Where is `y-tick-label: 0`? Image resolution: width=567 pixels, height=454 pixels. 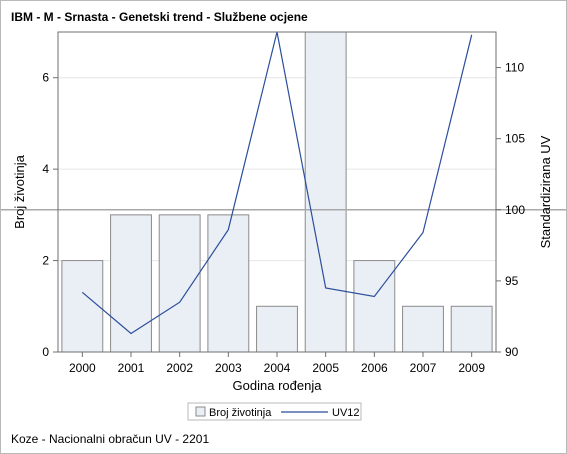
y-tick-label: 0 is located at coordinates (45, 352).